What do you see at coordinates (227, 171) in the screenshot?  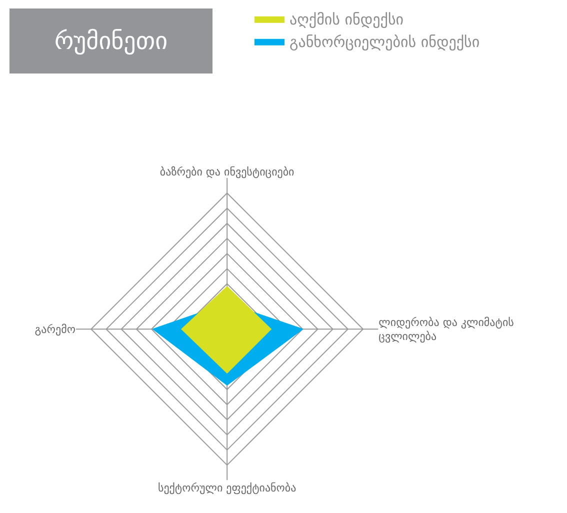 I see `spoke-label: ბაზრები და ინვესტიციები` at bounding box center [227, 171].